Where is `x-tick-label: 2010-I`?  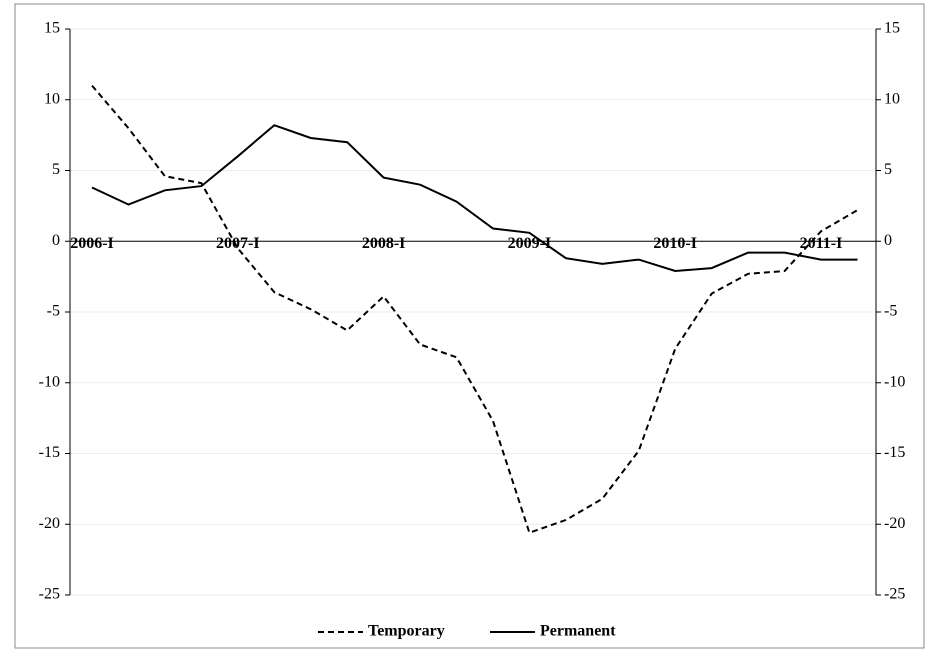 x-tick-label: 2010-I is located at coordinates (675, 243).